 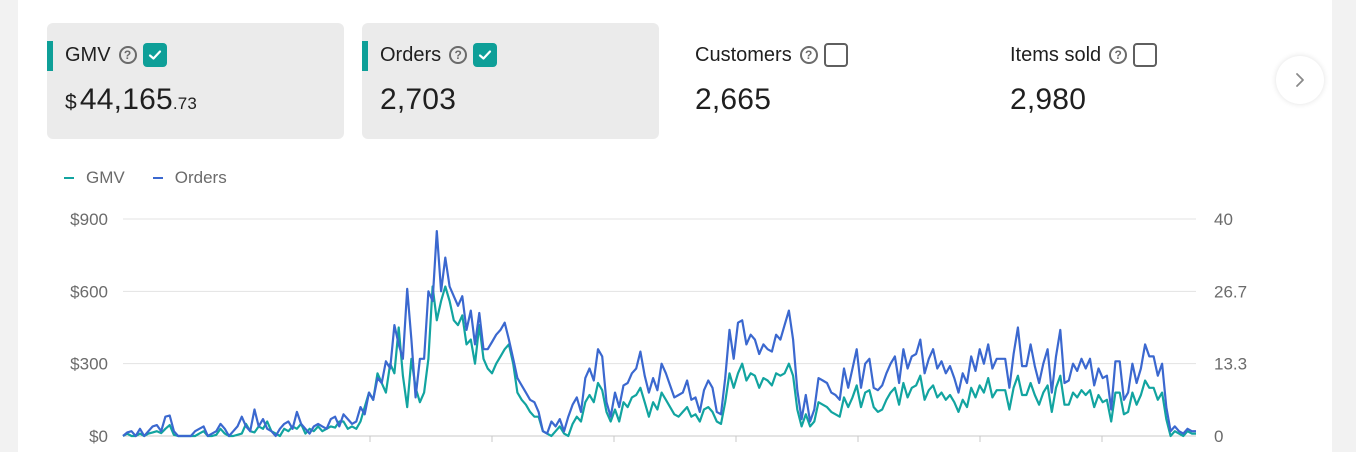 What do you see at coordinates (1112, 81) in the screenshot?
I see `metric-card-items-sold: Items sold ? 2,980` at bounding box center [1112, 81].